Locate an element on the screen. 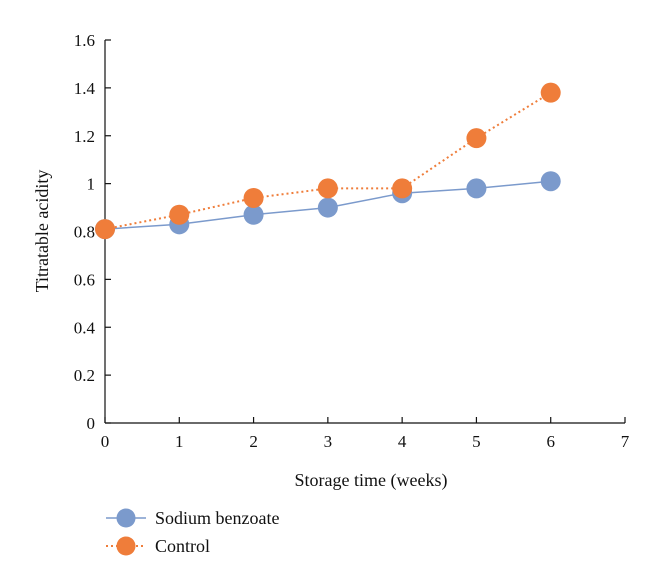 The width and height of the screenshot is (660, 584). legend-label-sodium-benzoate: Sodium benzoate is located at coordinates (217, 518).